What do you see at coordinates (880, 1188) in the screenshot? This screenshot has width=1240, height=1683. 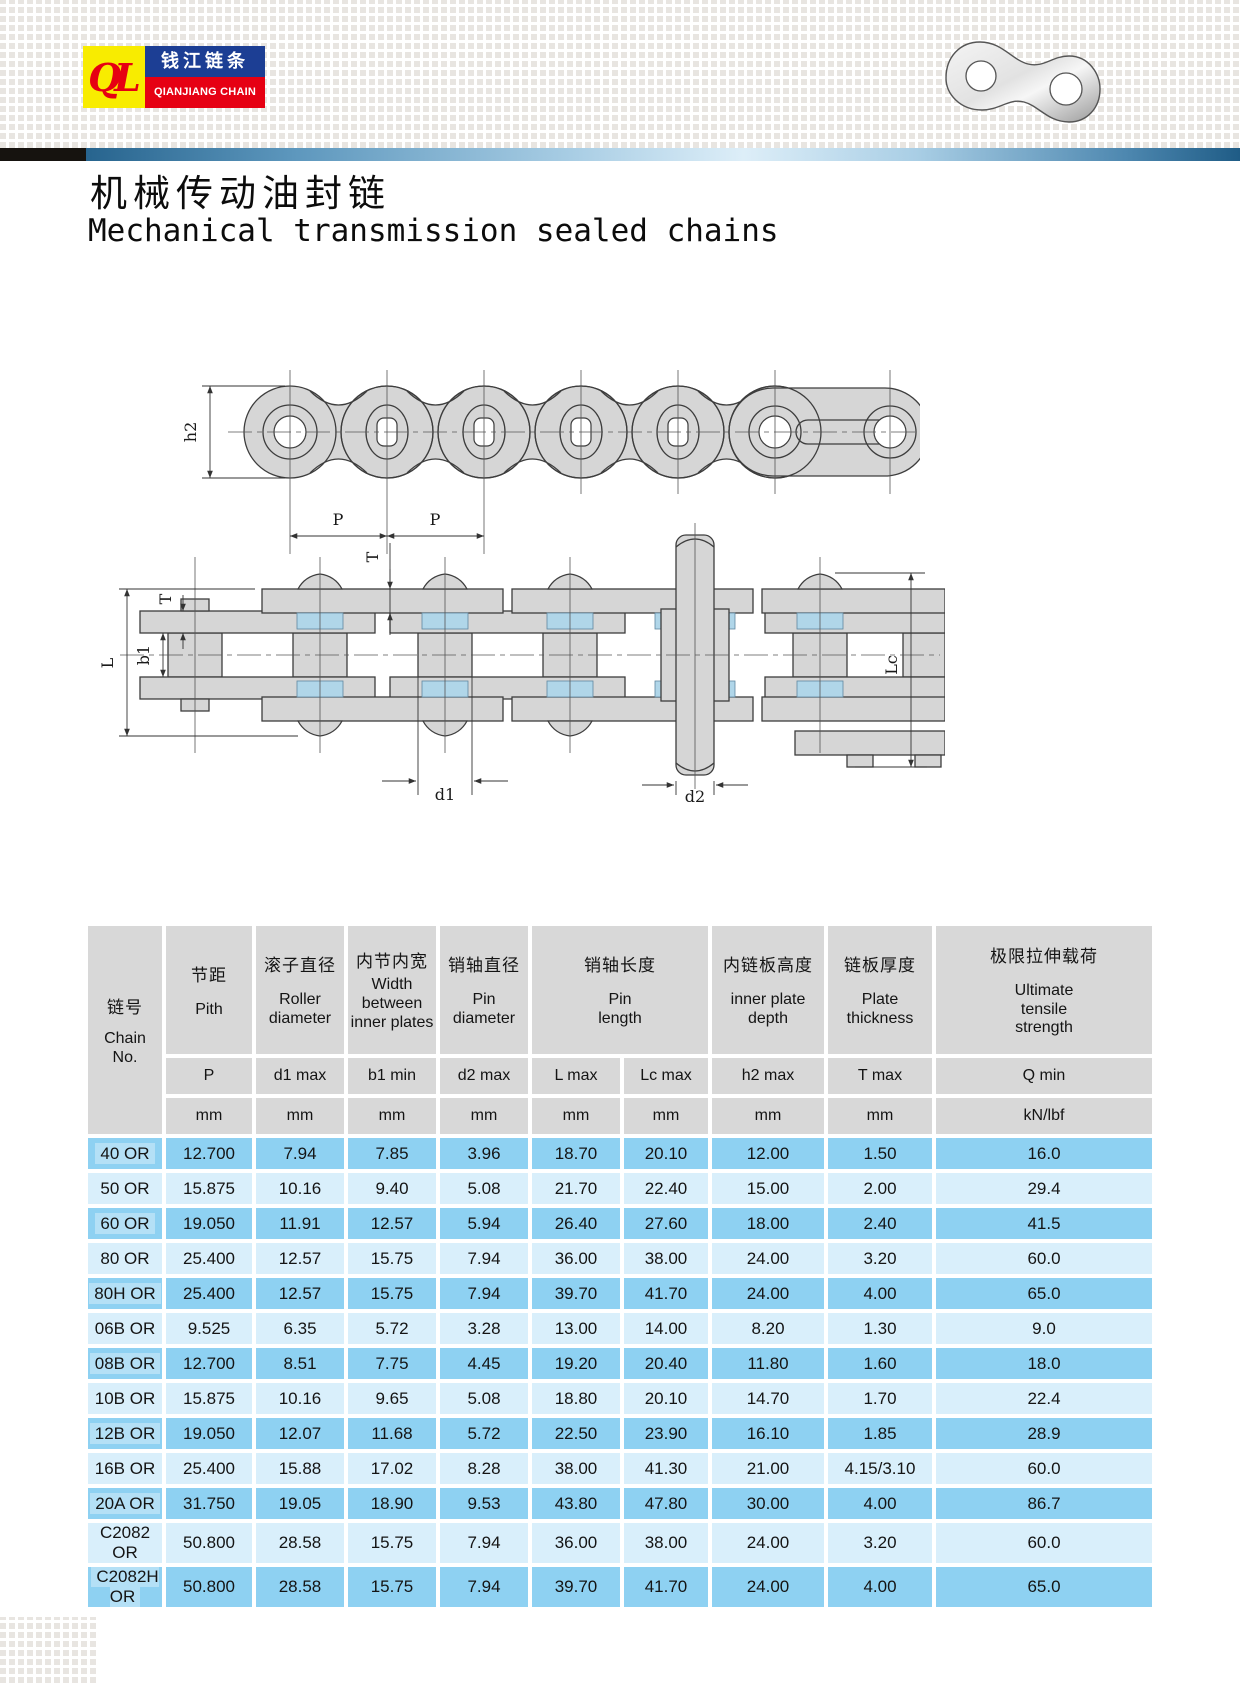 I see `value-cell: 2.00` at bounding box center [880, 1188].